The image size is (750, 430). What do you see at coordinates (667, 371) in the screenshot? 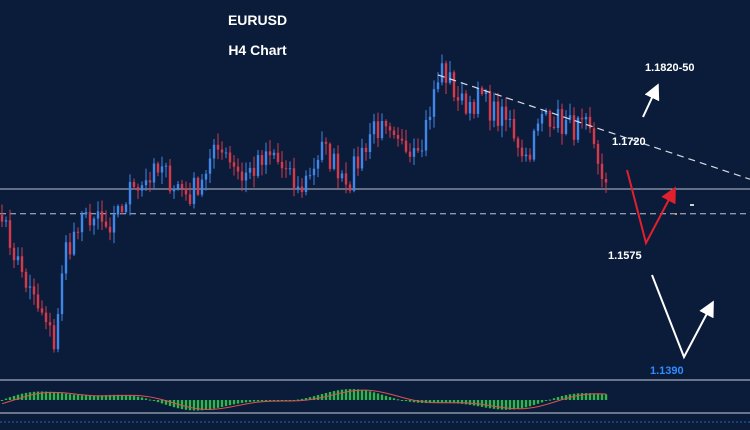
I see `target-label-2: 1.1390` at bounding box center [667, 371].